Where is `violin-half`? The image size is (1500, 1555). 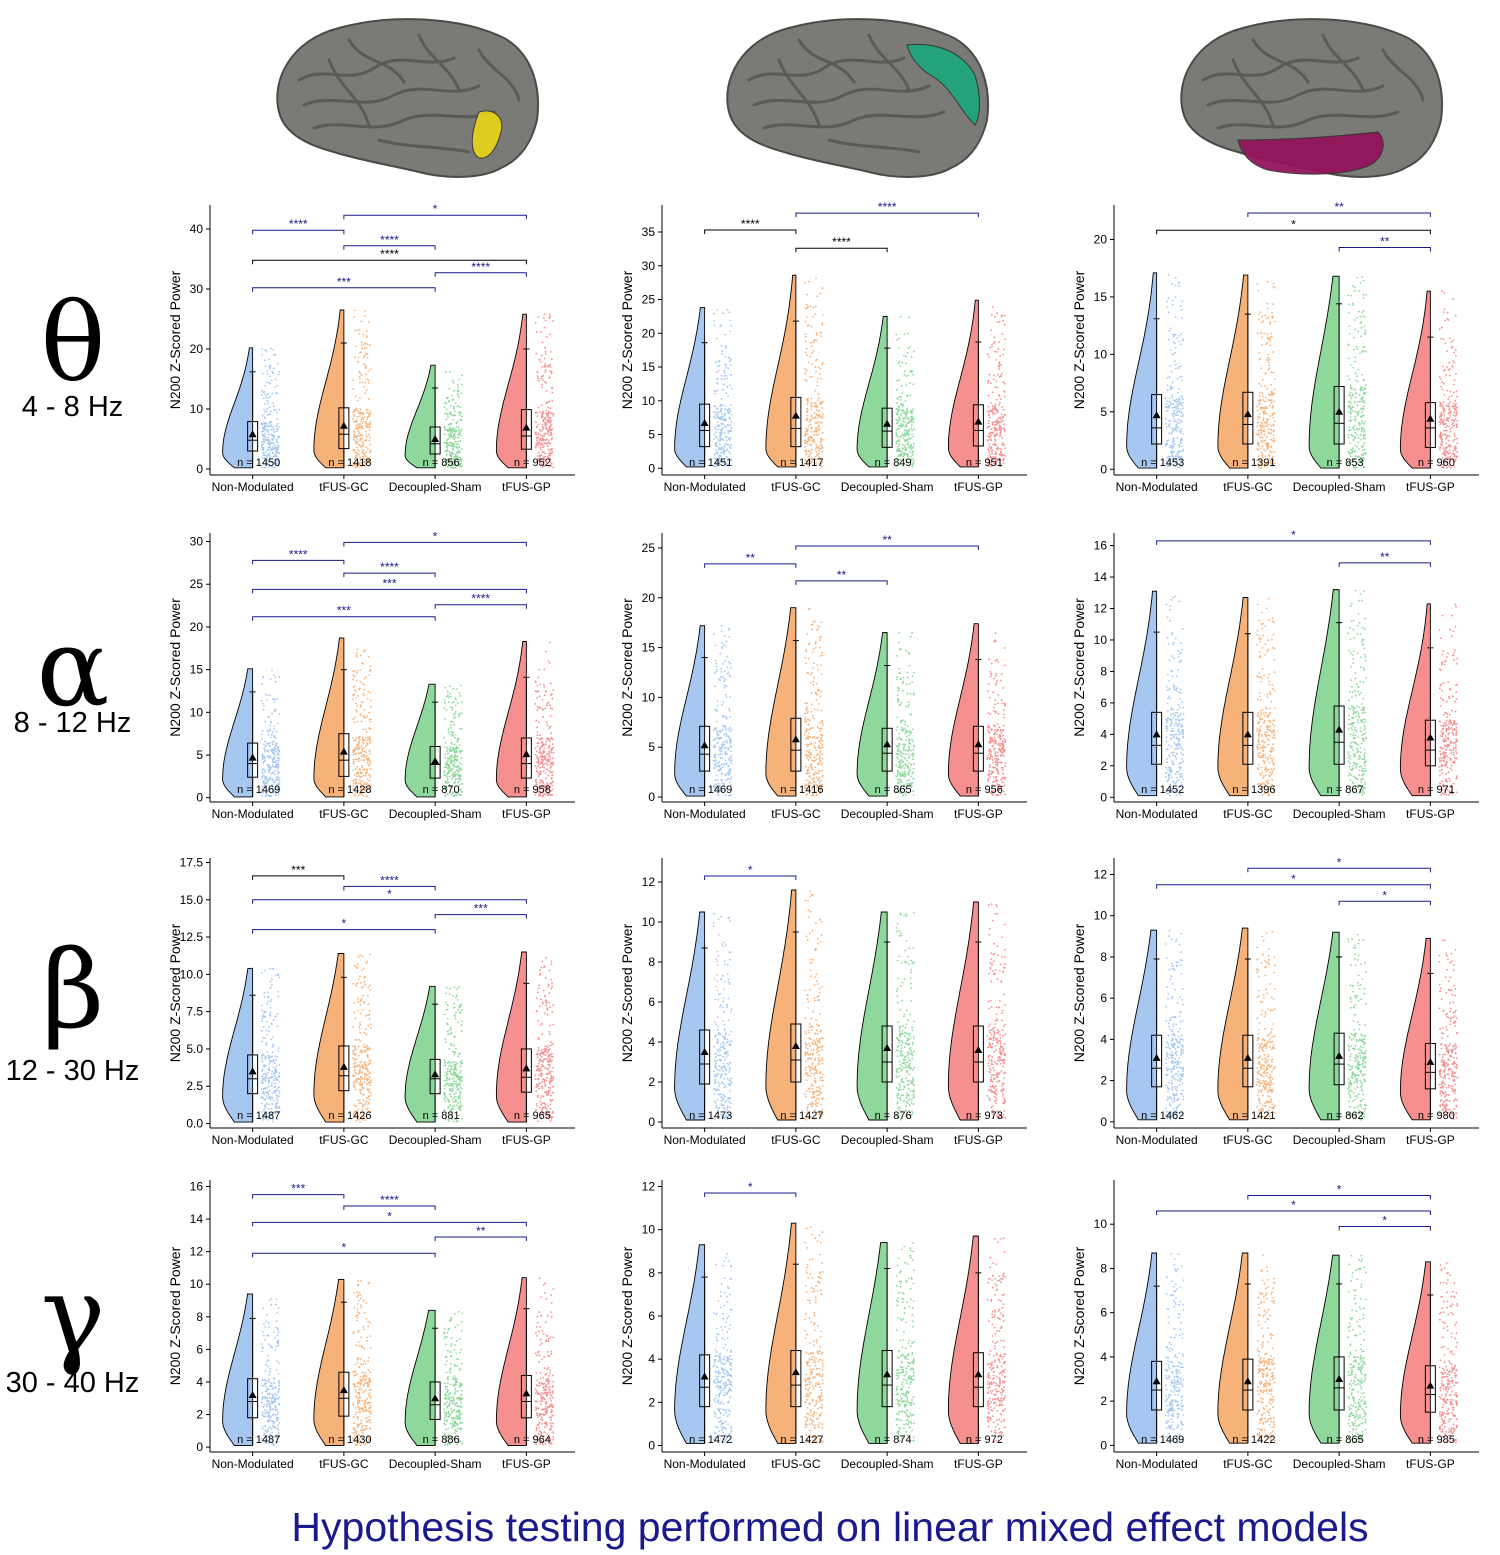 violin-half is located at coordinates (420, 740).